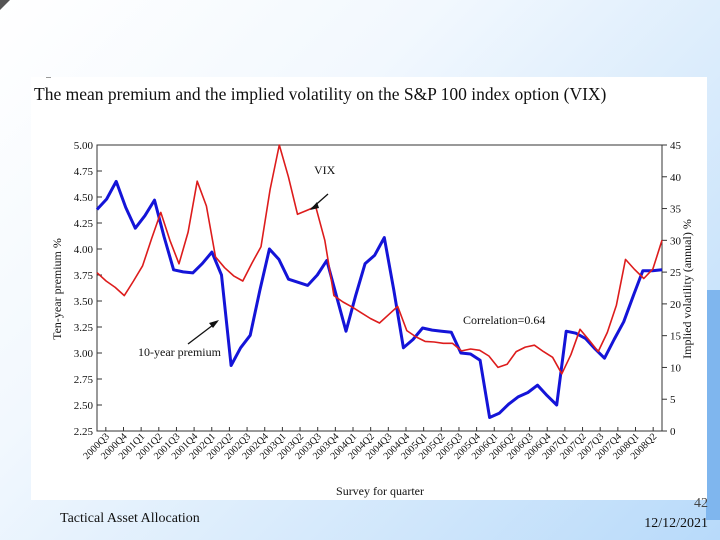 This screenshot has height=540, width=720. Describe the element at coordinates (7, 7) in the screenshot. I see `slide-corner-mark` at that location.